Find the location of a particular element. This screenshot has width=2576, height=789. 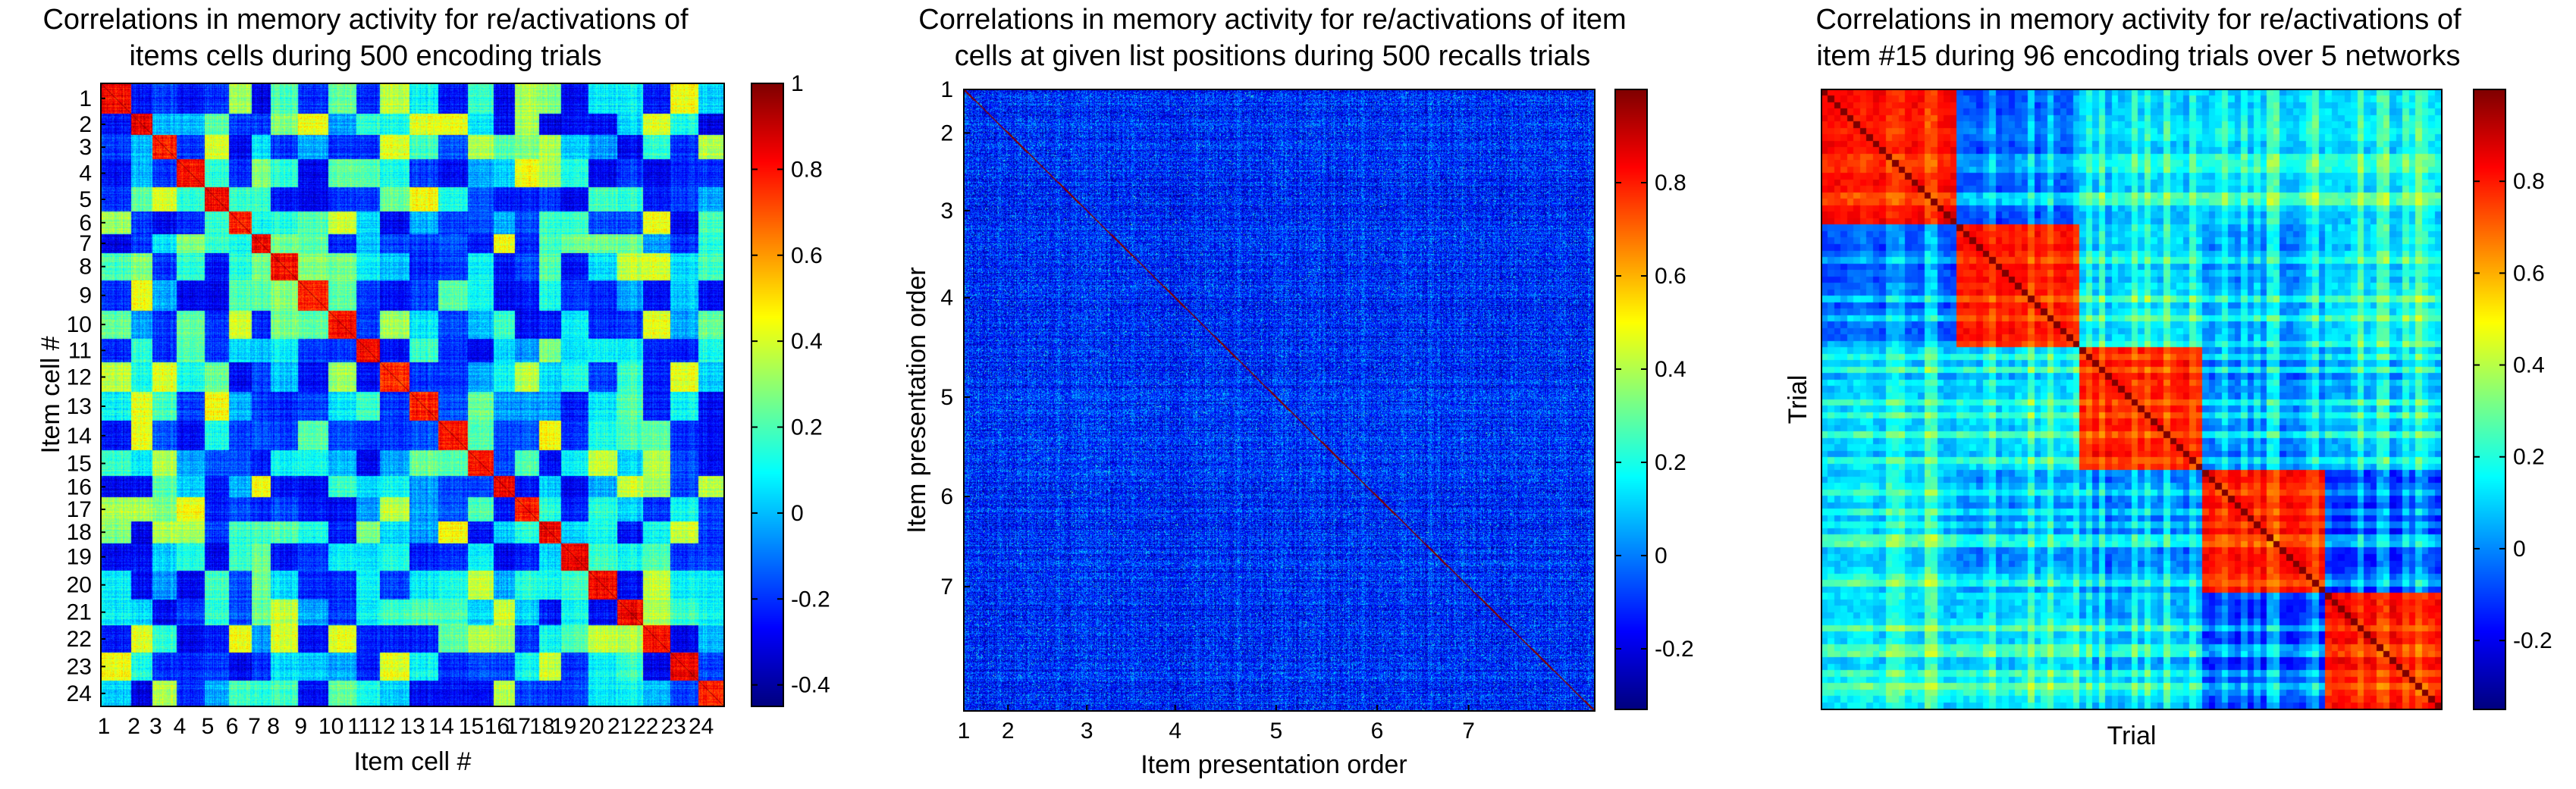

x-tick-label: 20 is located at coordinates (591, 726).